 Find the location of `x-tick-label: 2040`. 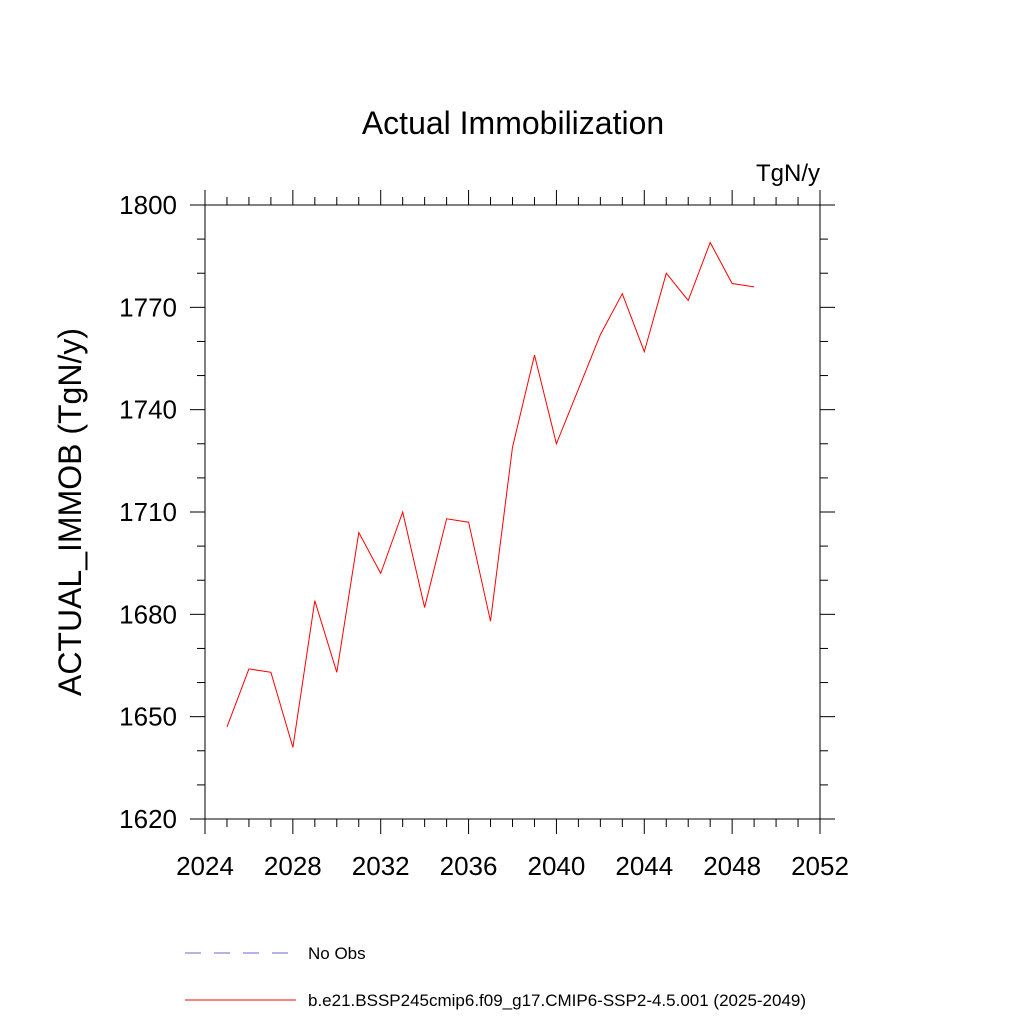

x-tick-label: 2040 is located at coordinates (557, 866).